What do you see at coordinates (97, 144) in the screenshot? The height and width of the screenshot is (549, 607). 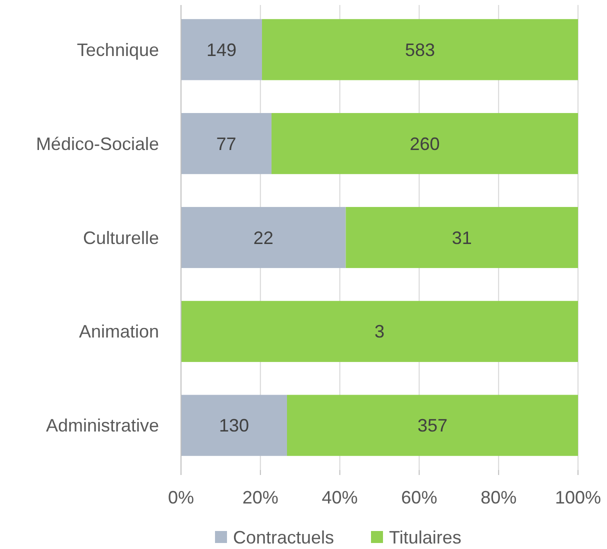 I see `y-tick-label: Médico-Sociale` at bounding box center [97, 144].